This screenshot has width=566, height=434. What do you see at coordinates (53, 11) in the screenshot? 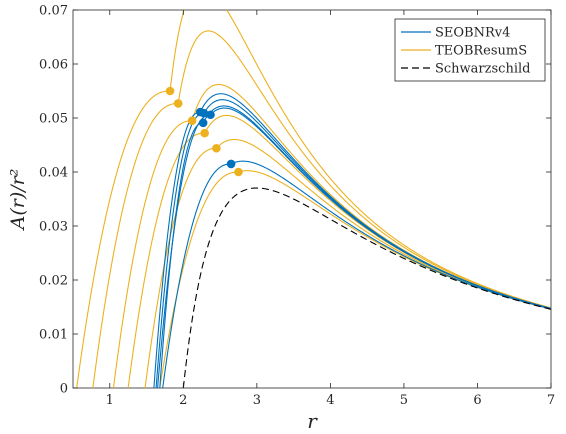
I see `y-tick-label: 0.07` at bounding box center [53, 11].